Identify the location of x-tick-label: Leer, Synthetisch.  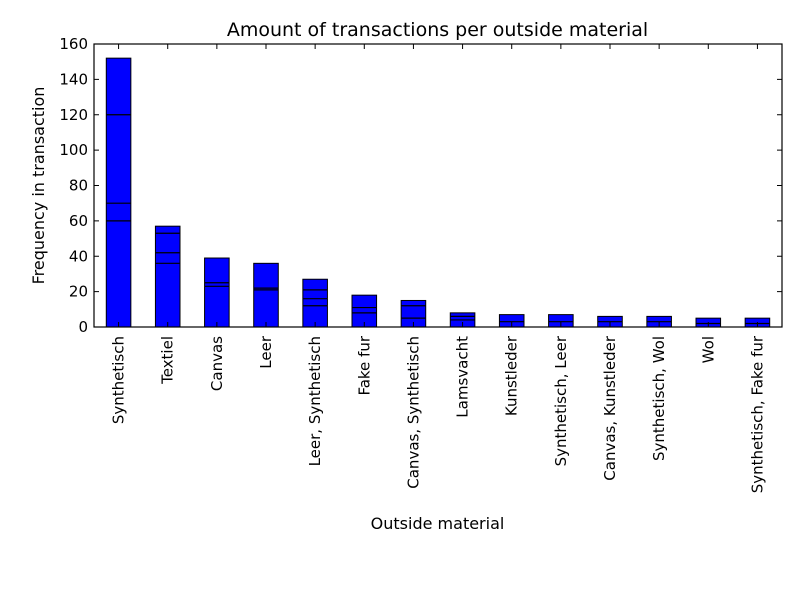
(315, 401).